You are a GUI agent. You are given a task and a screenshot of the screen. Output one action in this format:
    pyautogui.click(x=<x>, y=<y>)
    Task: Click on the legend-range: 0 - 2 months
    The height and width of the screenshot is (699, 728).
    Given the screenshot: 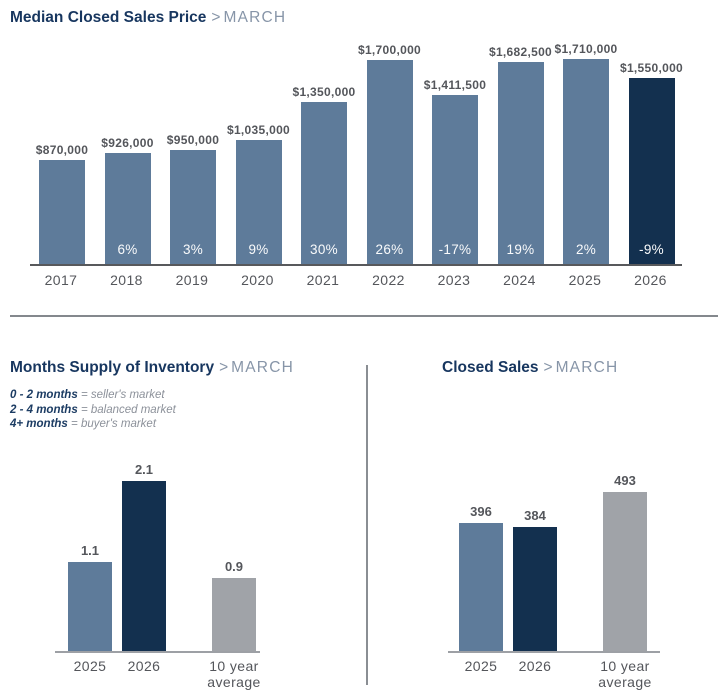 What is the action you would take?
    pyautogui.click(x=44, y=395)
    